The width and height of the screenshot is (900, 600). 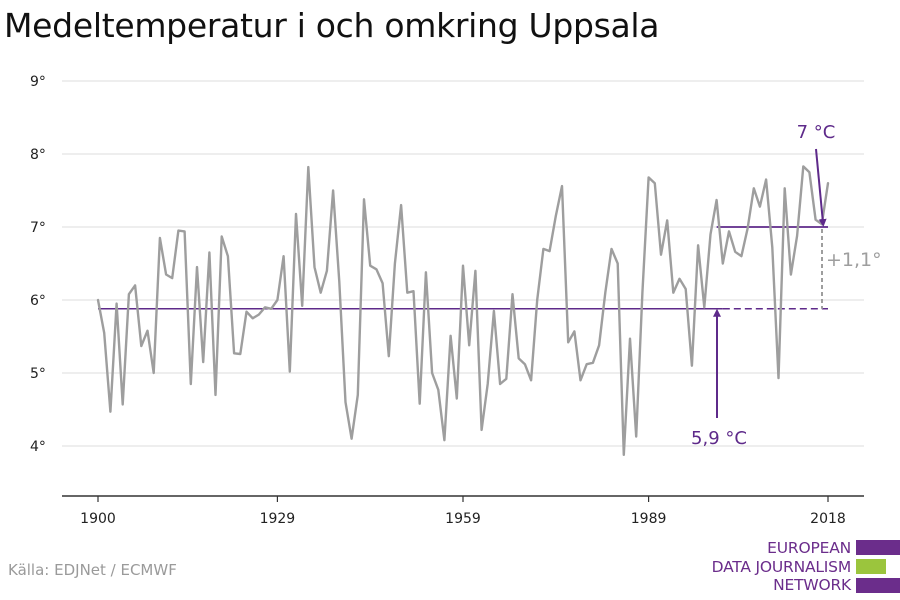 What do you see at coordinates (92, 570) in the screenshot?
I see `source-note: Källa: EDJNet / ECMWF` at bounding box center [92, 570].